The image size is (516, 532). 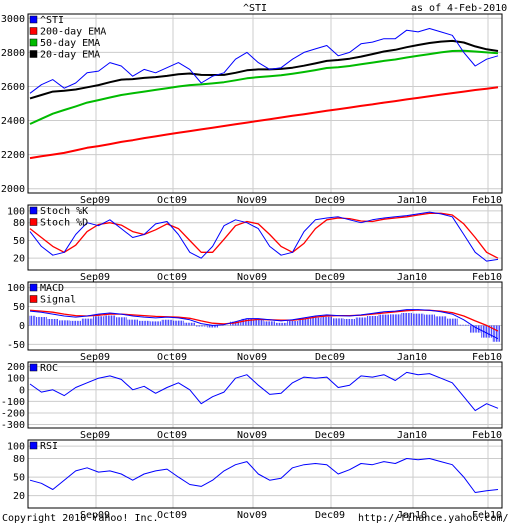 I want to click on legend-label: Stoch %D, so click(x=64, y=223).